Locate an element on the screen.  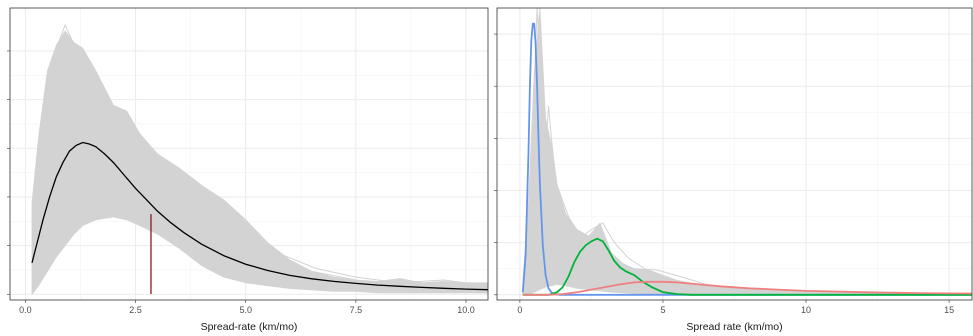
x-axis-title: Spread rate (km/mo) is located at coordinates (734, 327).